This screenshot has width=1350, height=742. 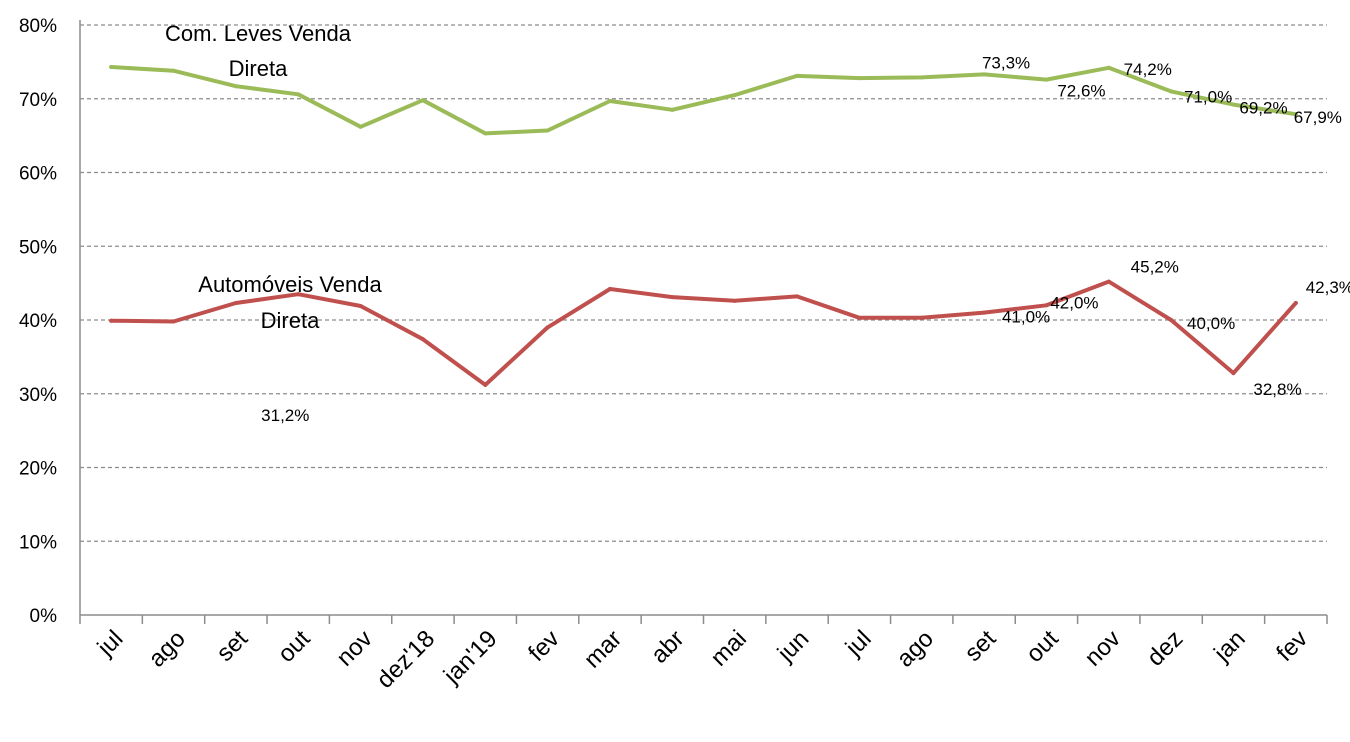 I want to click on data-label: 72,6%, so click(x=1081, y=91).